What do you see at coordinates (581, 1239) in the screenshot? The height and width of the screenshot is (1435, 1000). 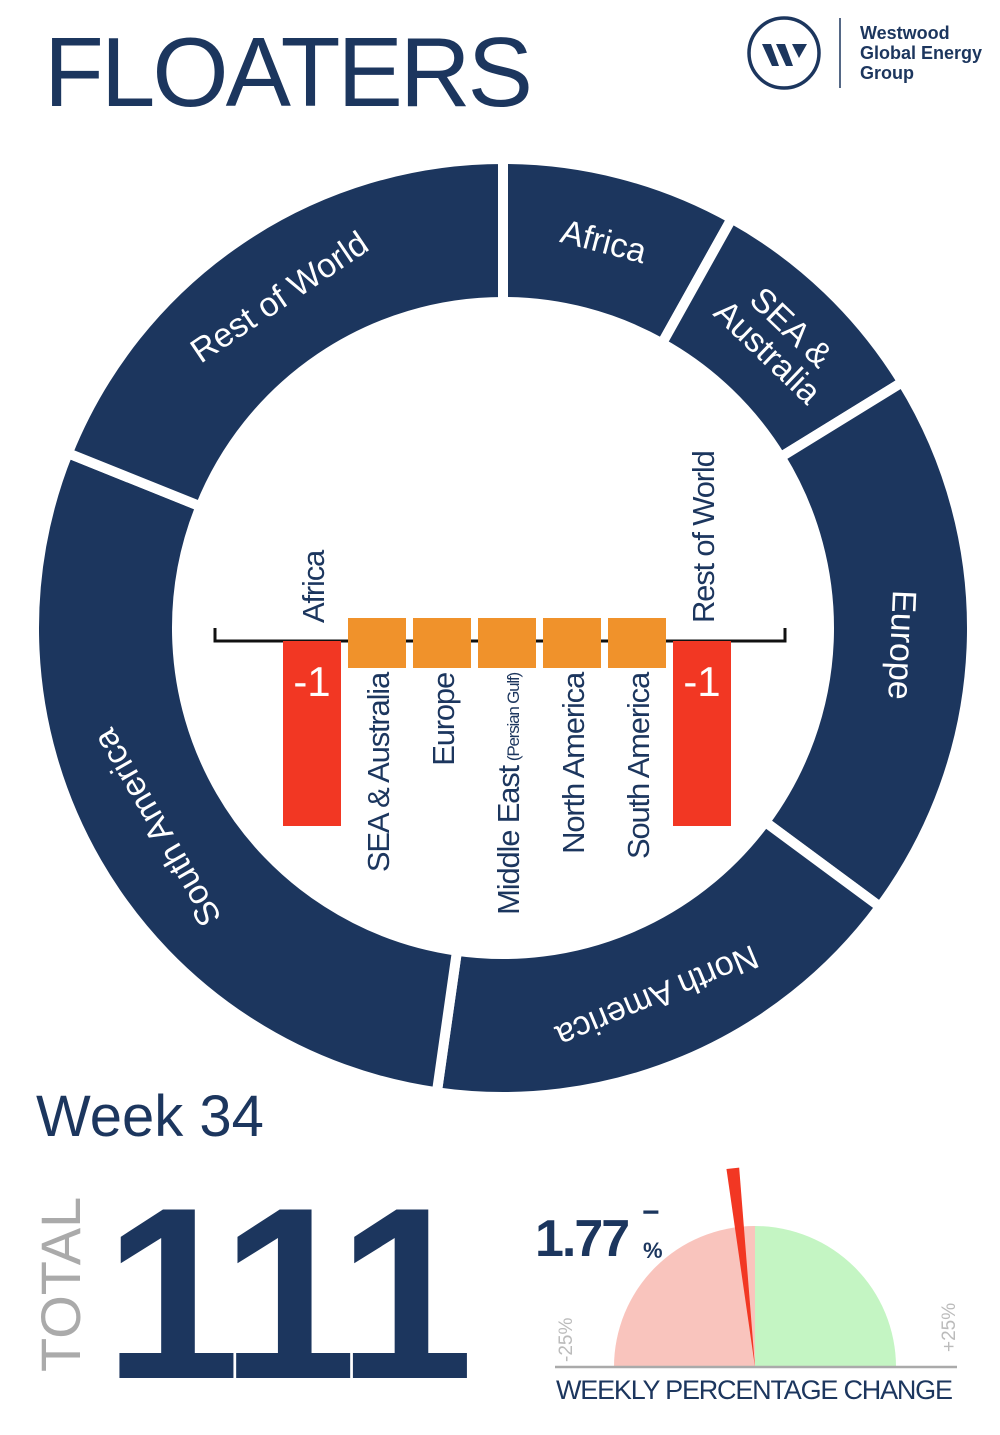 I see `gauge-value: 1.77` at bounding box center [581, 1239].